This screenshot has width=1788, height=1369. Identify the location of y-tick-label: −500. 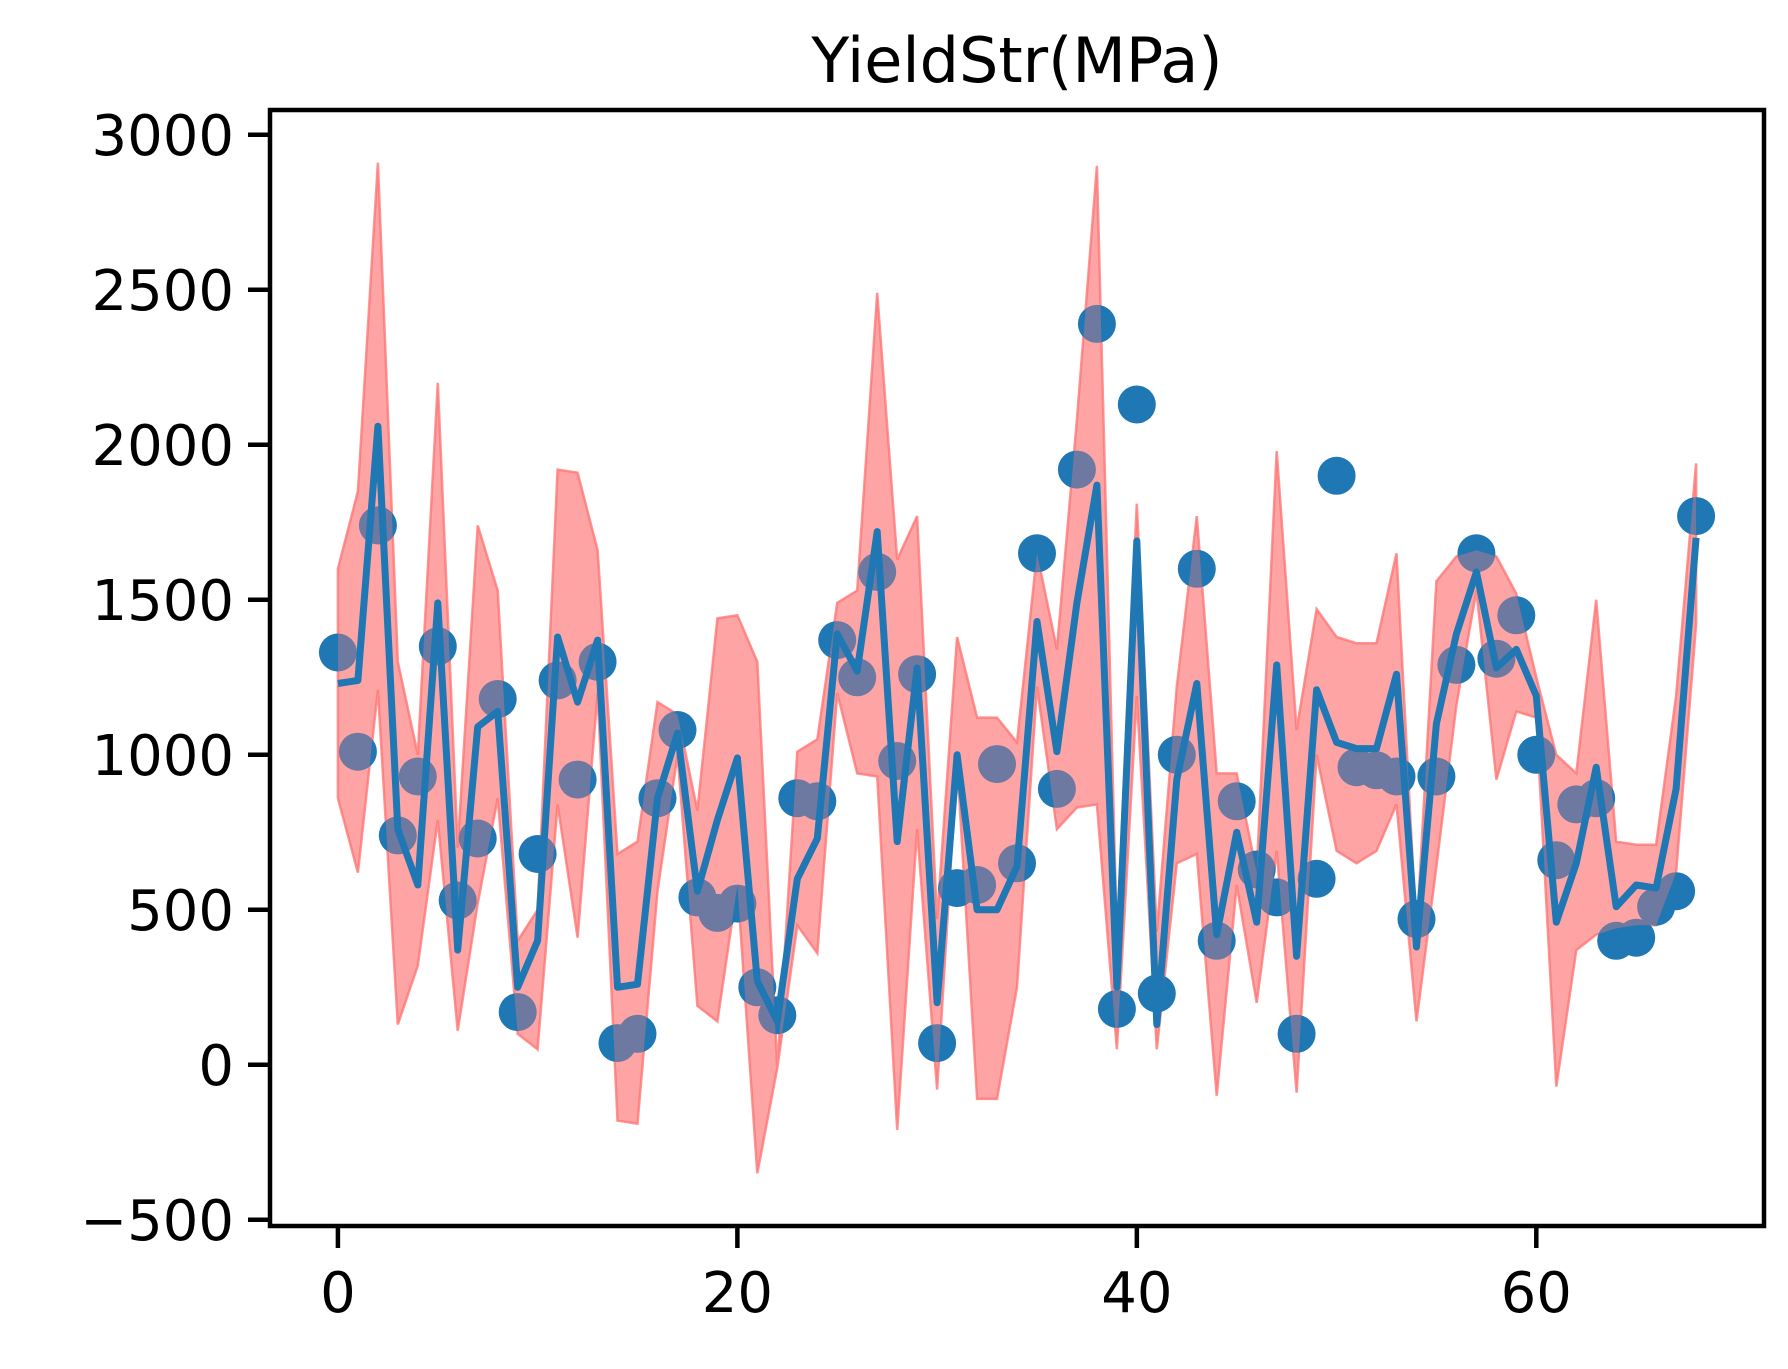
(157, 1221).